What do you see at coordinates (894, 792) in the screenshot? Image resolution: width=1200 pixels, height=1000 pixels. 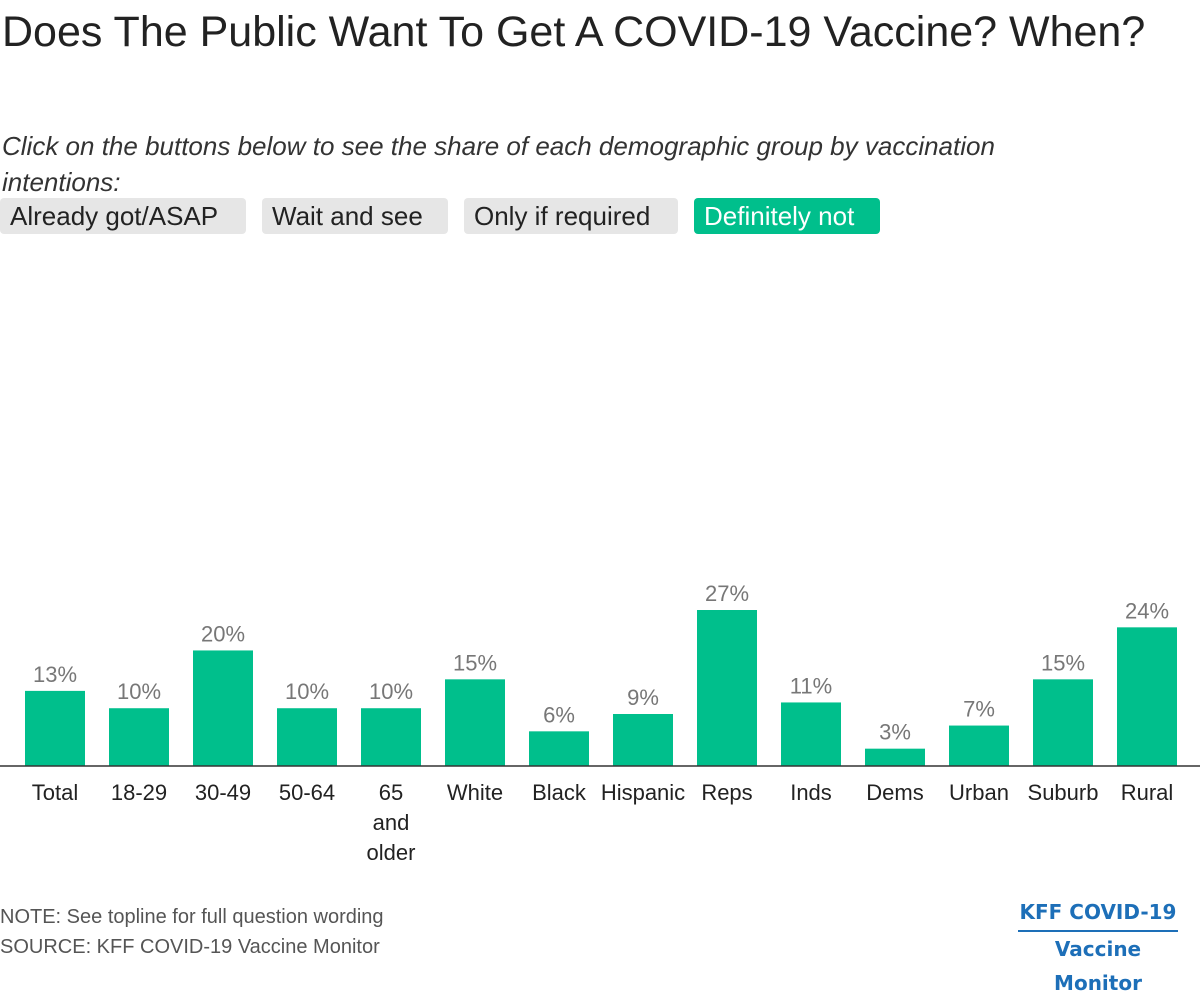 I see `category-label: Dems` at bounding box center [894, 792].